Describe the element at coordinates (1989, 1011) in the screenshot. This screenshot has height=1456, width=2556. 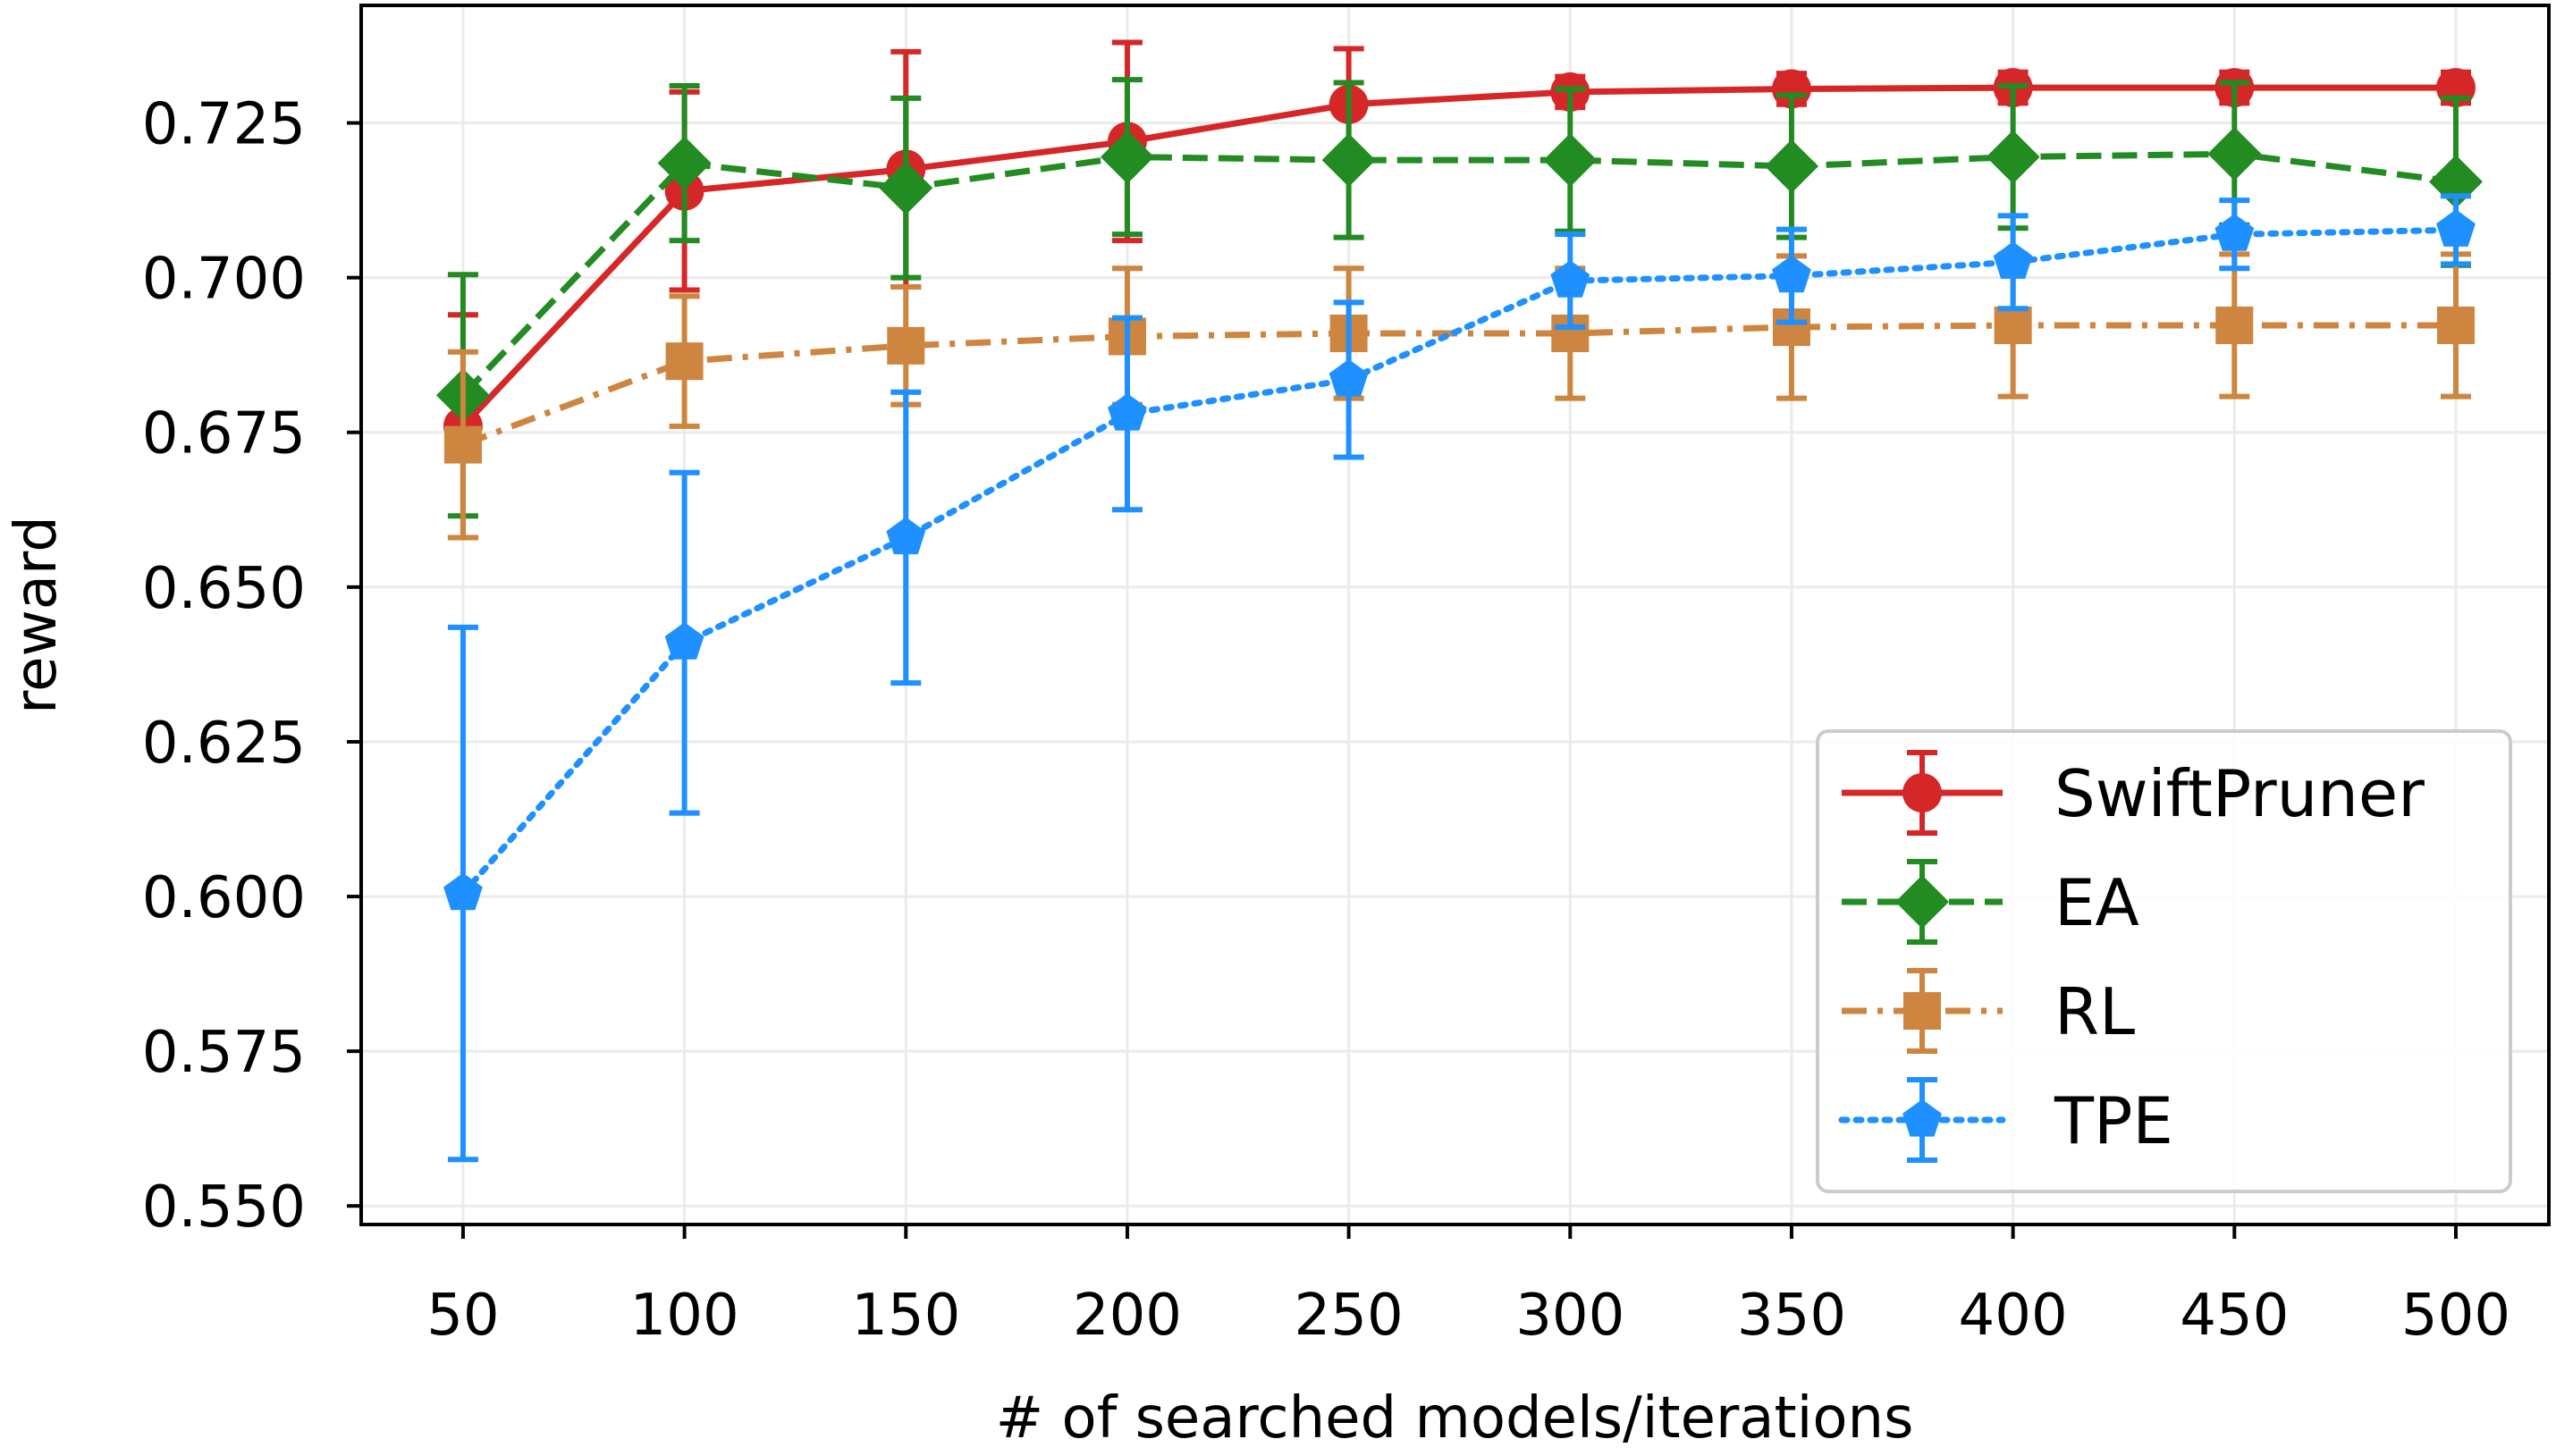
I see `legend-entry-rl: RL` at that location.